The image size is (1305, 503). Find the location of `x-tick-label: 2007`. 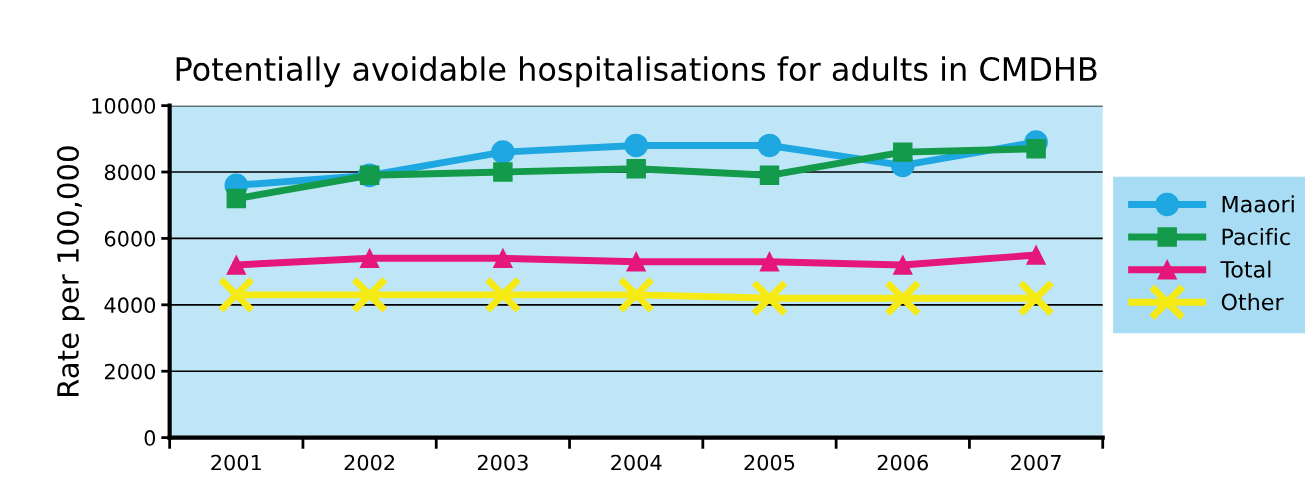

x-tick-label: 2007 is located at coordinates (1036, 462).